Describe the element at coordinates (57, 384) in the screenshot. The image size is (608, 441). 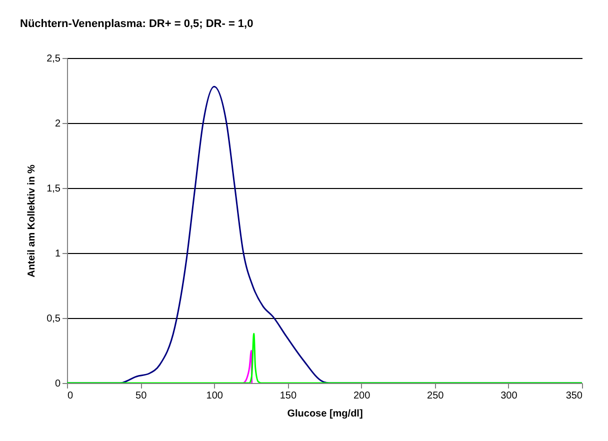
I see `y-tick-label: 0` at that location.